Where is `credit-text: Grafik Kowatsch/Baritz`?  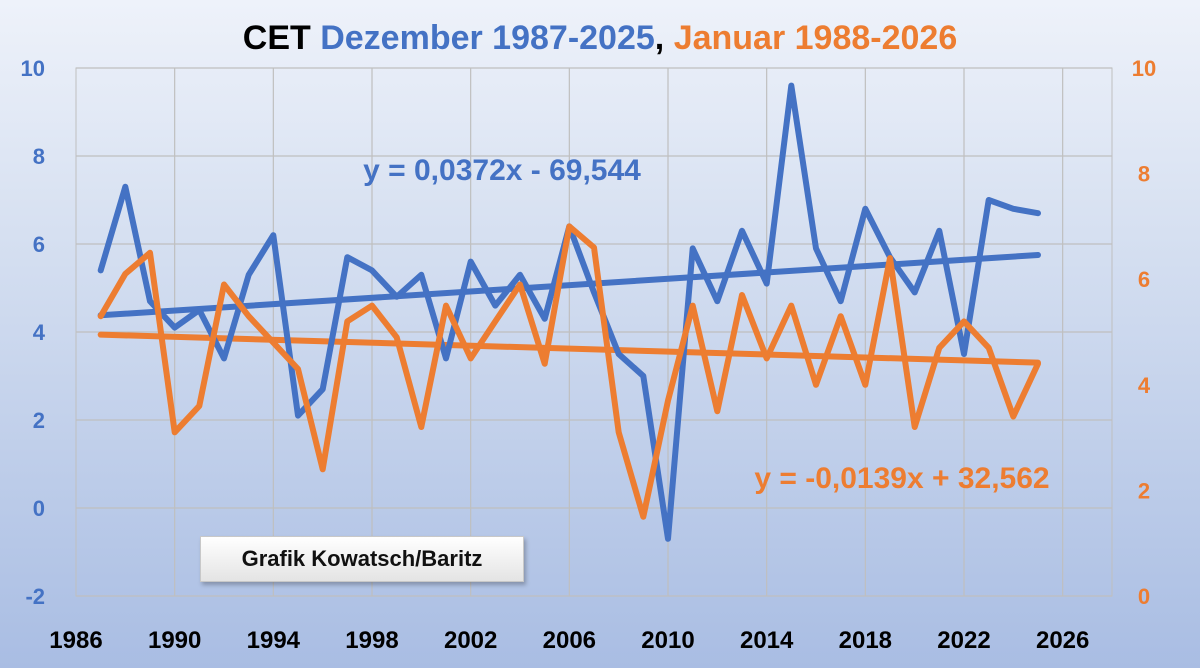
credit-text: Grafik Kowatsch/Baritz is located at coordinates (362, 558).